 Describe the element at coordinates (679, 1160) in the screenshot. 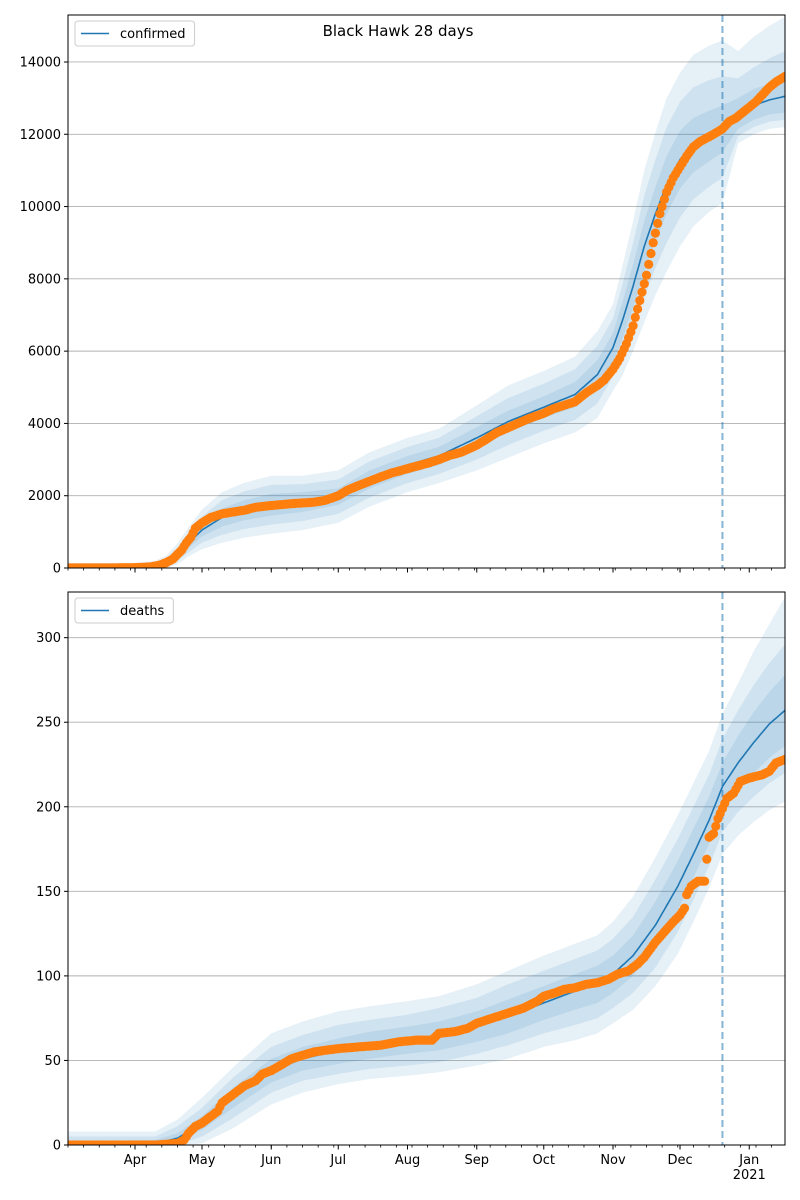

I see `x-tick-label: Dec` at that location.